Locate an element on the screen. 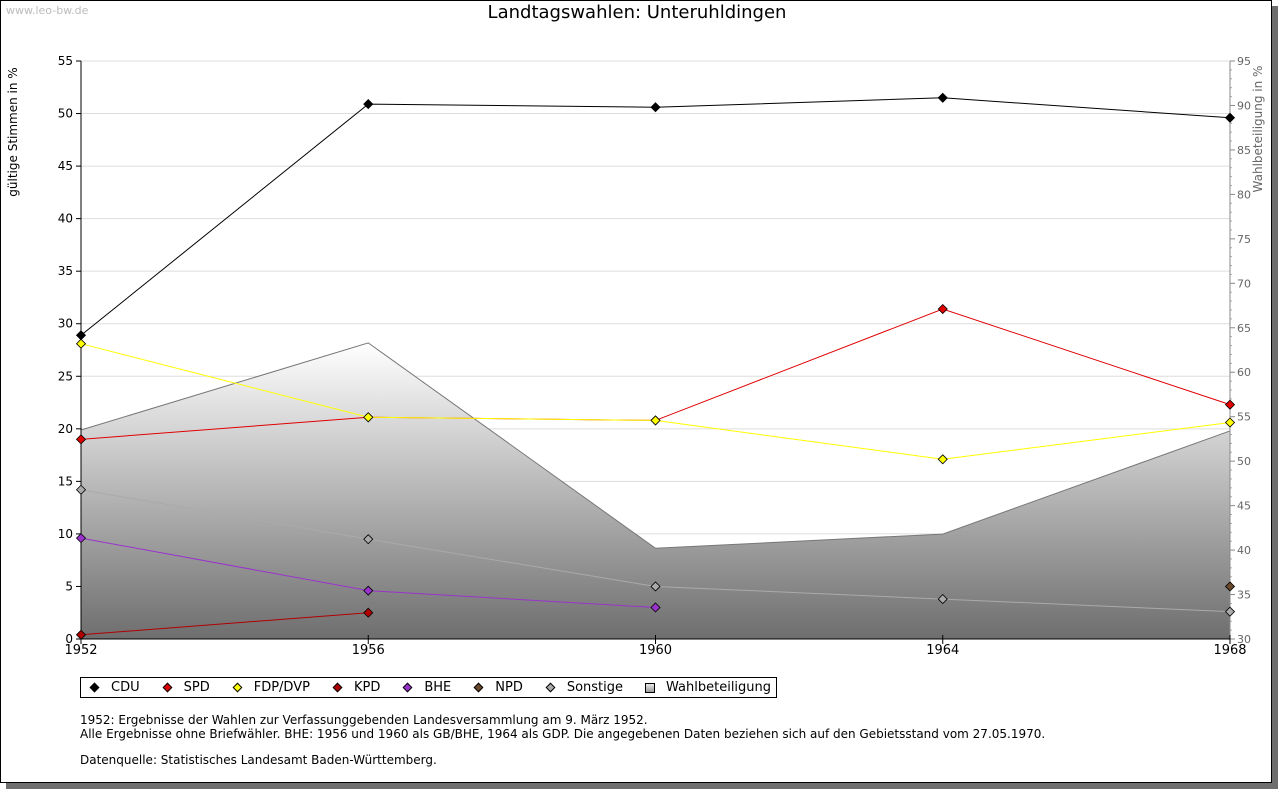 Image resolution: width=1280 pixels, height=791 pixels. y-tick-label: 5 is located at coordinates (69, 586).